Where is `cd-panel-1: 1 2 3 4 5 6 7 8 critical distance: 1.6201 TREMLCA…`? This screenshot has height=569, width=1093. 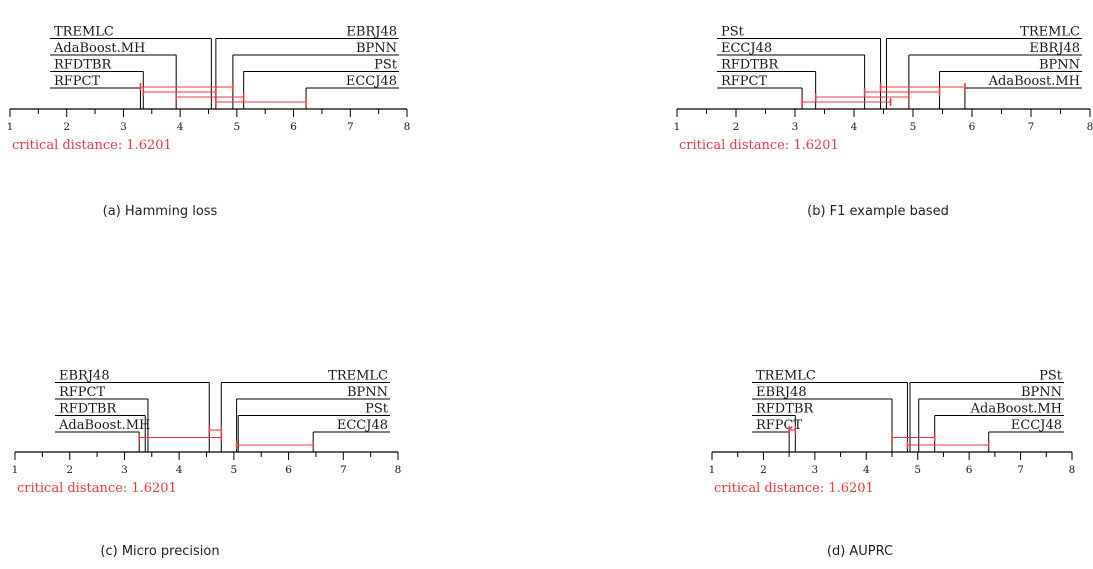 cd-panel-1: 1 2 3 4 5 6 7 8 critical distance: 1.6201 TREMLCA… is located at coordinates (209, 122).